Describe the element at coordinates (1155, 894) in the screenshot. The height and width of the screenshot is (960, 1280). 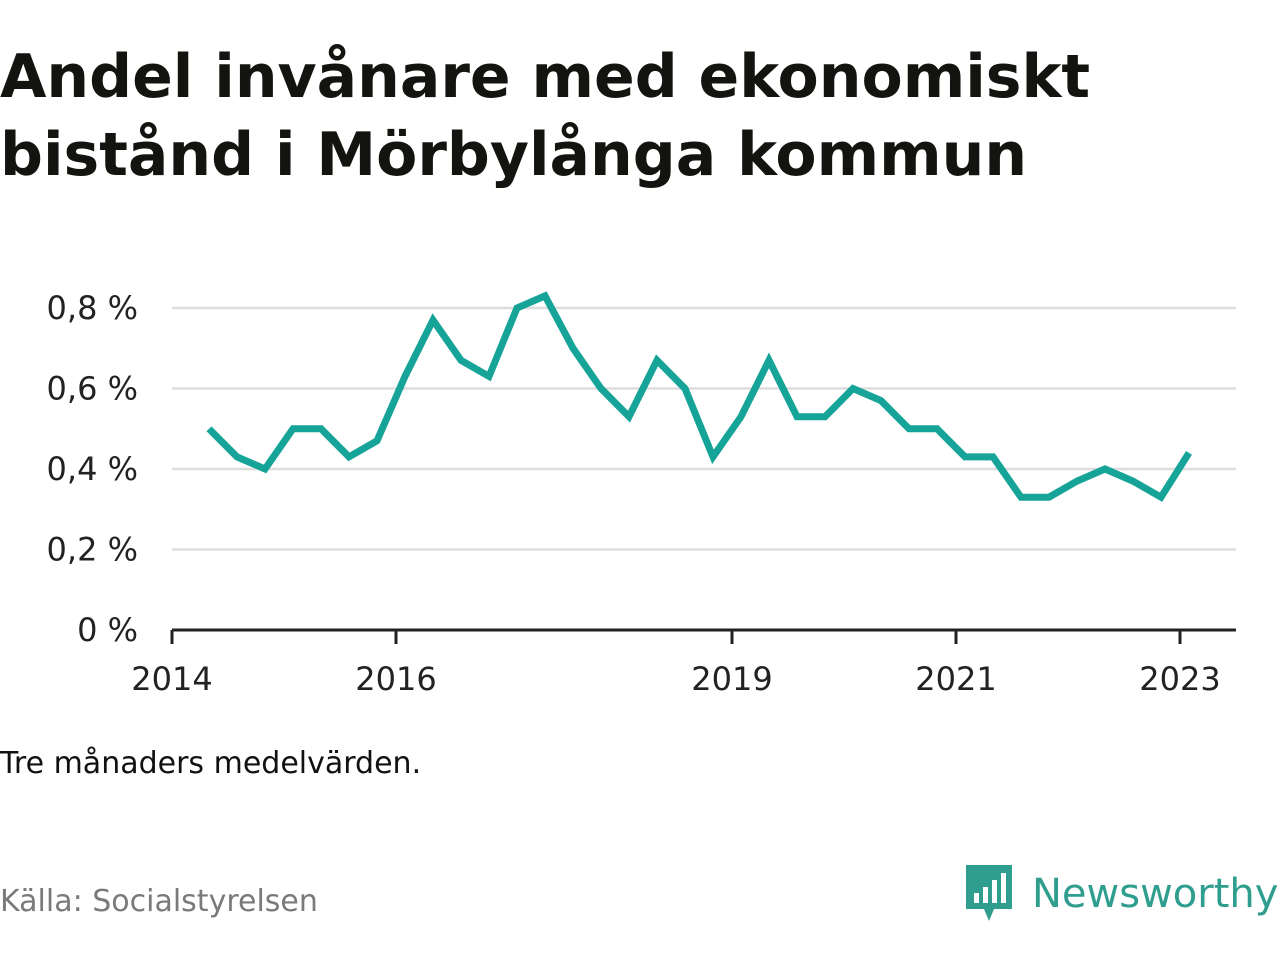
I see `brand-name: Newsworthy` at that location.